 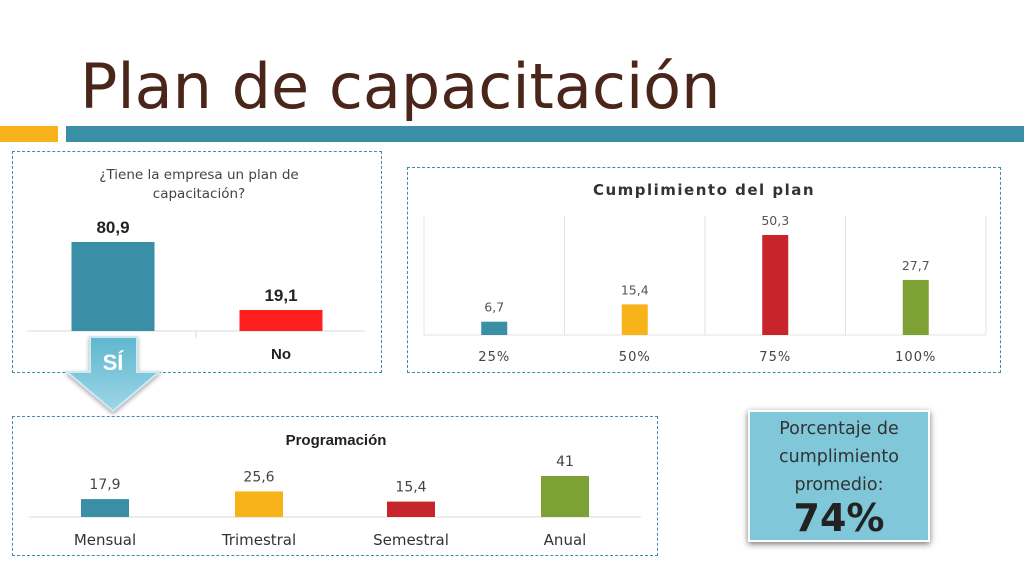 What do you see at coordinates (565, 540) in the screenshot?
I see `category-label: Anual` at bounding box center [565, 540].